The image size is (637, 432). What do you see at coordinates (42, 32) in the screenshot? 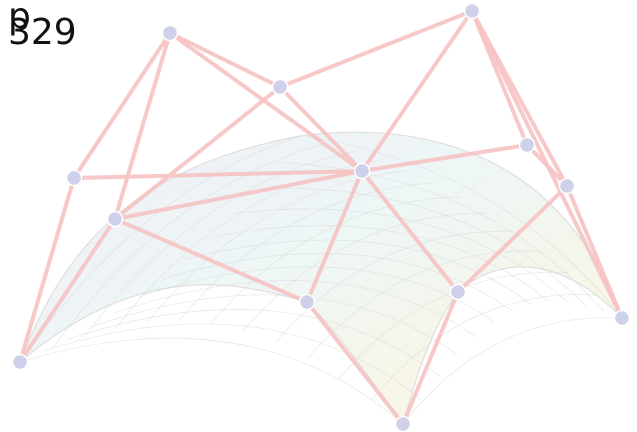
I see `label-line-2: 329` at bounding box center [42, 32].